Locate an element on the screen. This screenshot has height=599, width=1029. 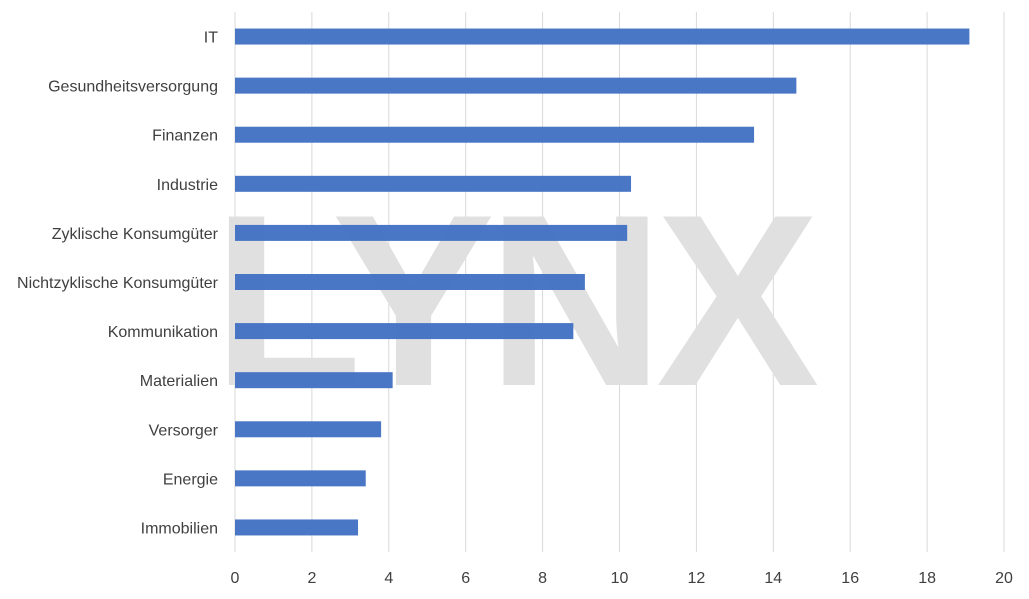
category-label: Gesundheitsversorgung is located at coordinates (133, 87).